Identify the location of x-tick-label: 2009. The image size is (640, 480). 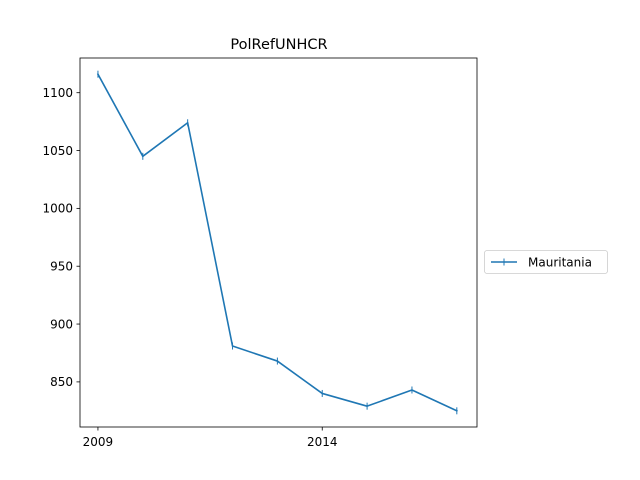
(98, 442).